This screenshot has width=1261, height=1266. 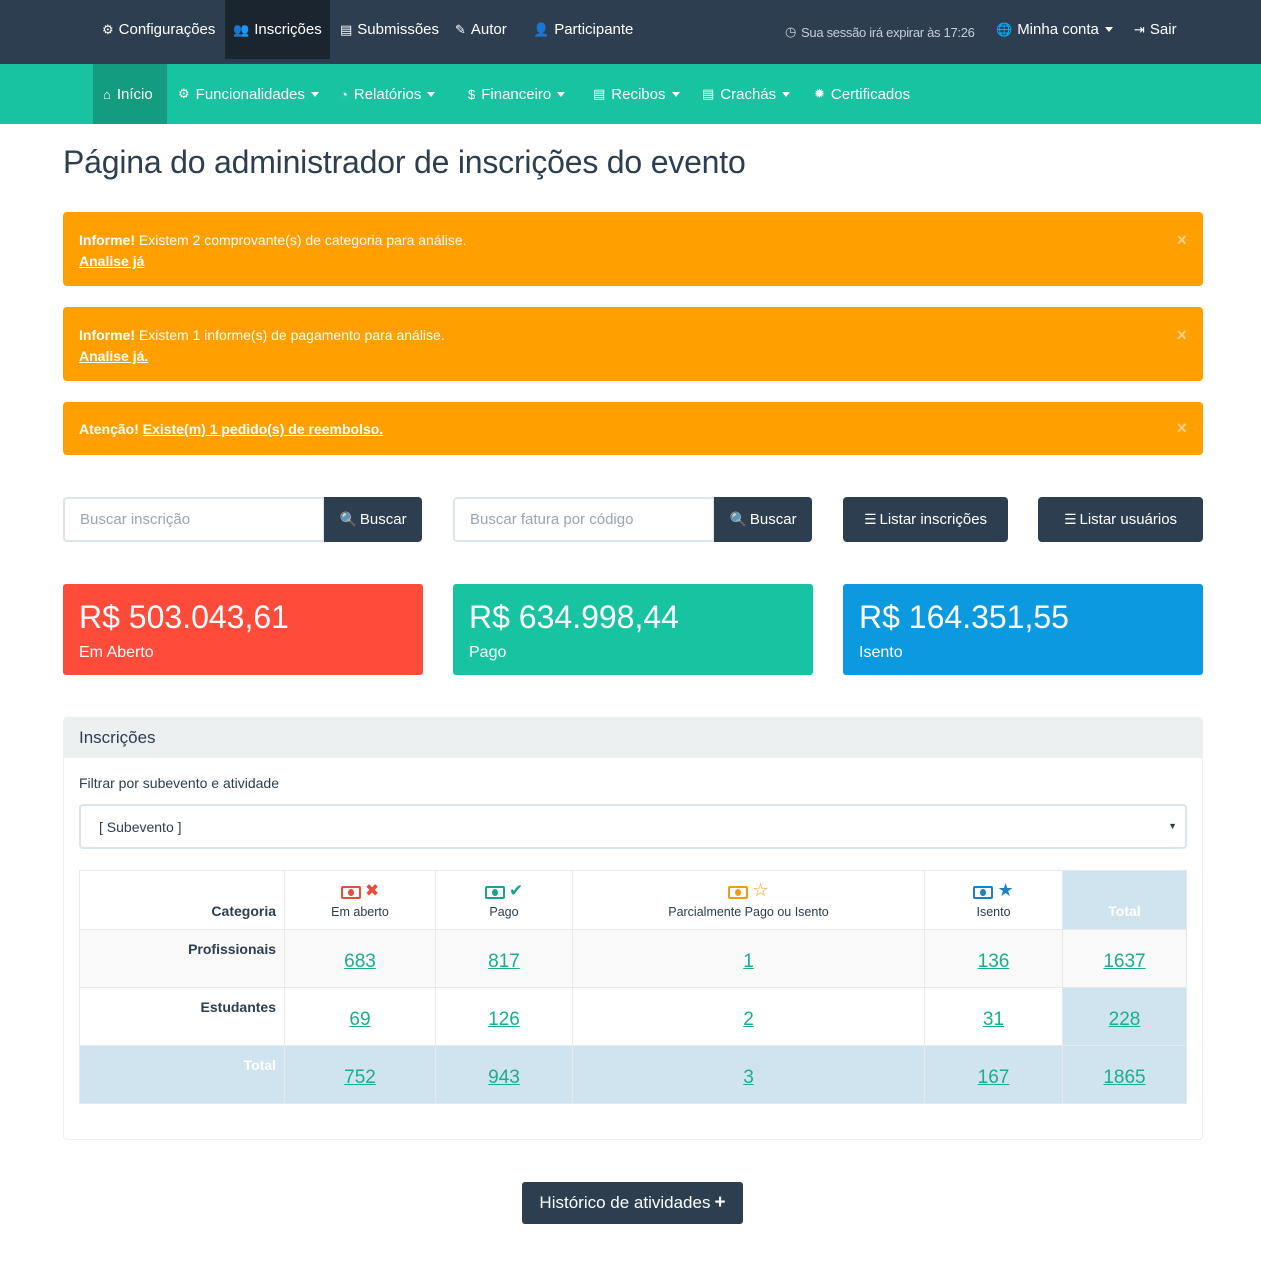 I want to click on header-partial: ☆ Parcialmente Pago ou Isento, so click(x=748, y=900).